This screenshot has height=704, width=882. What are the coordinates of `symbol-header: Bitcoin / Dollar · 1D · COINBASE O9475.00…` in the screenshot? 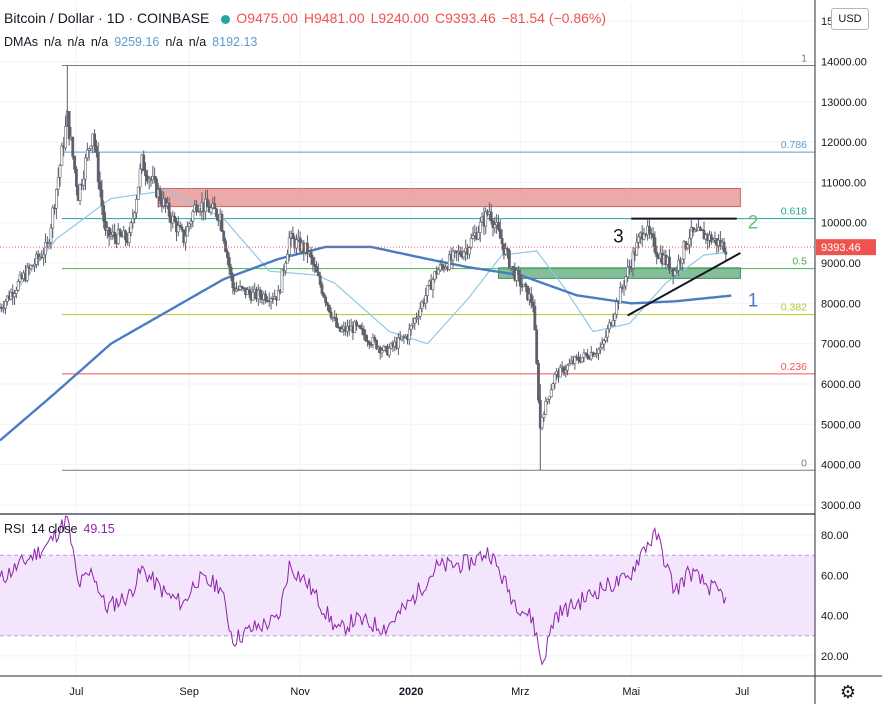 It's located at (308, 18).